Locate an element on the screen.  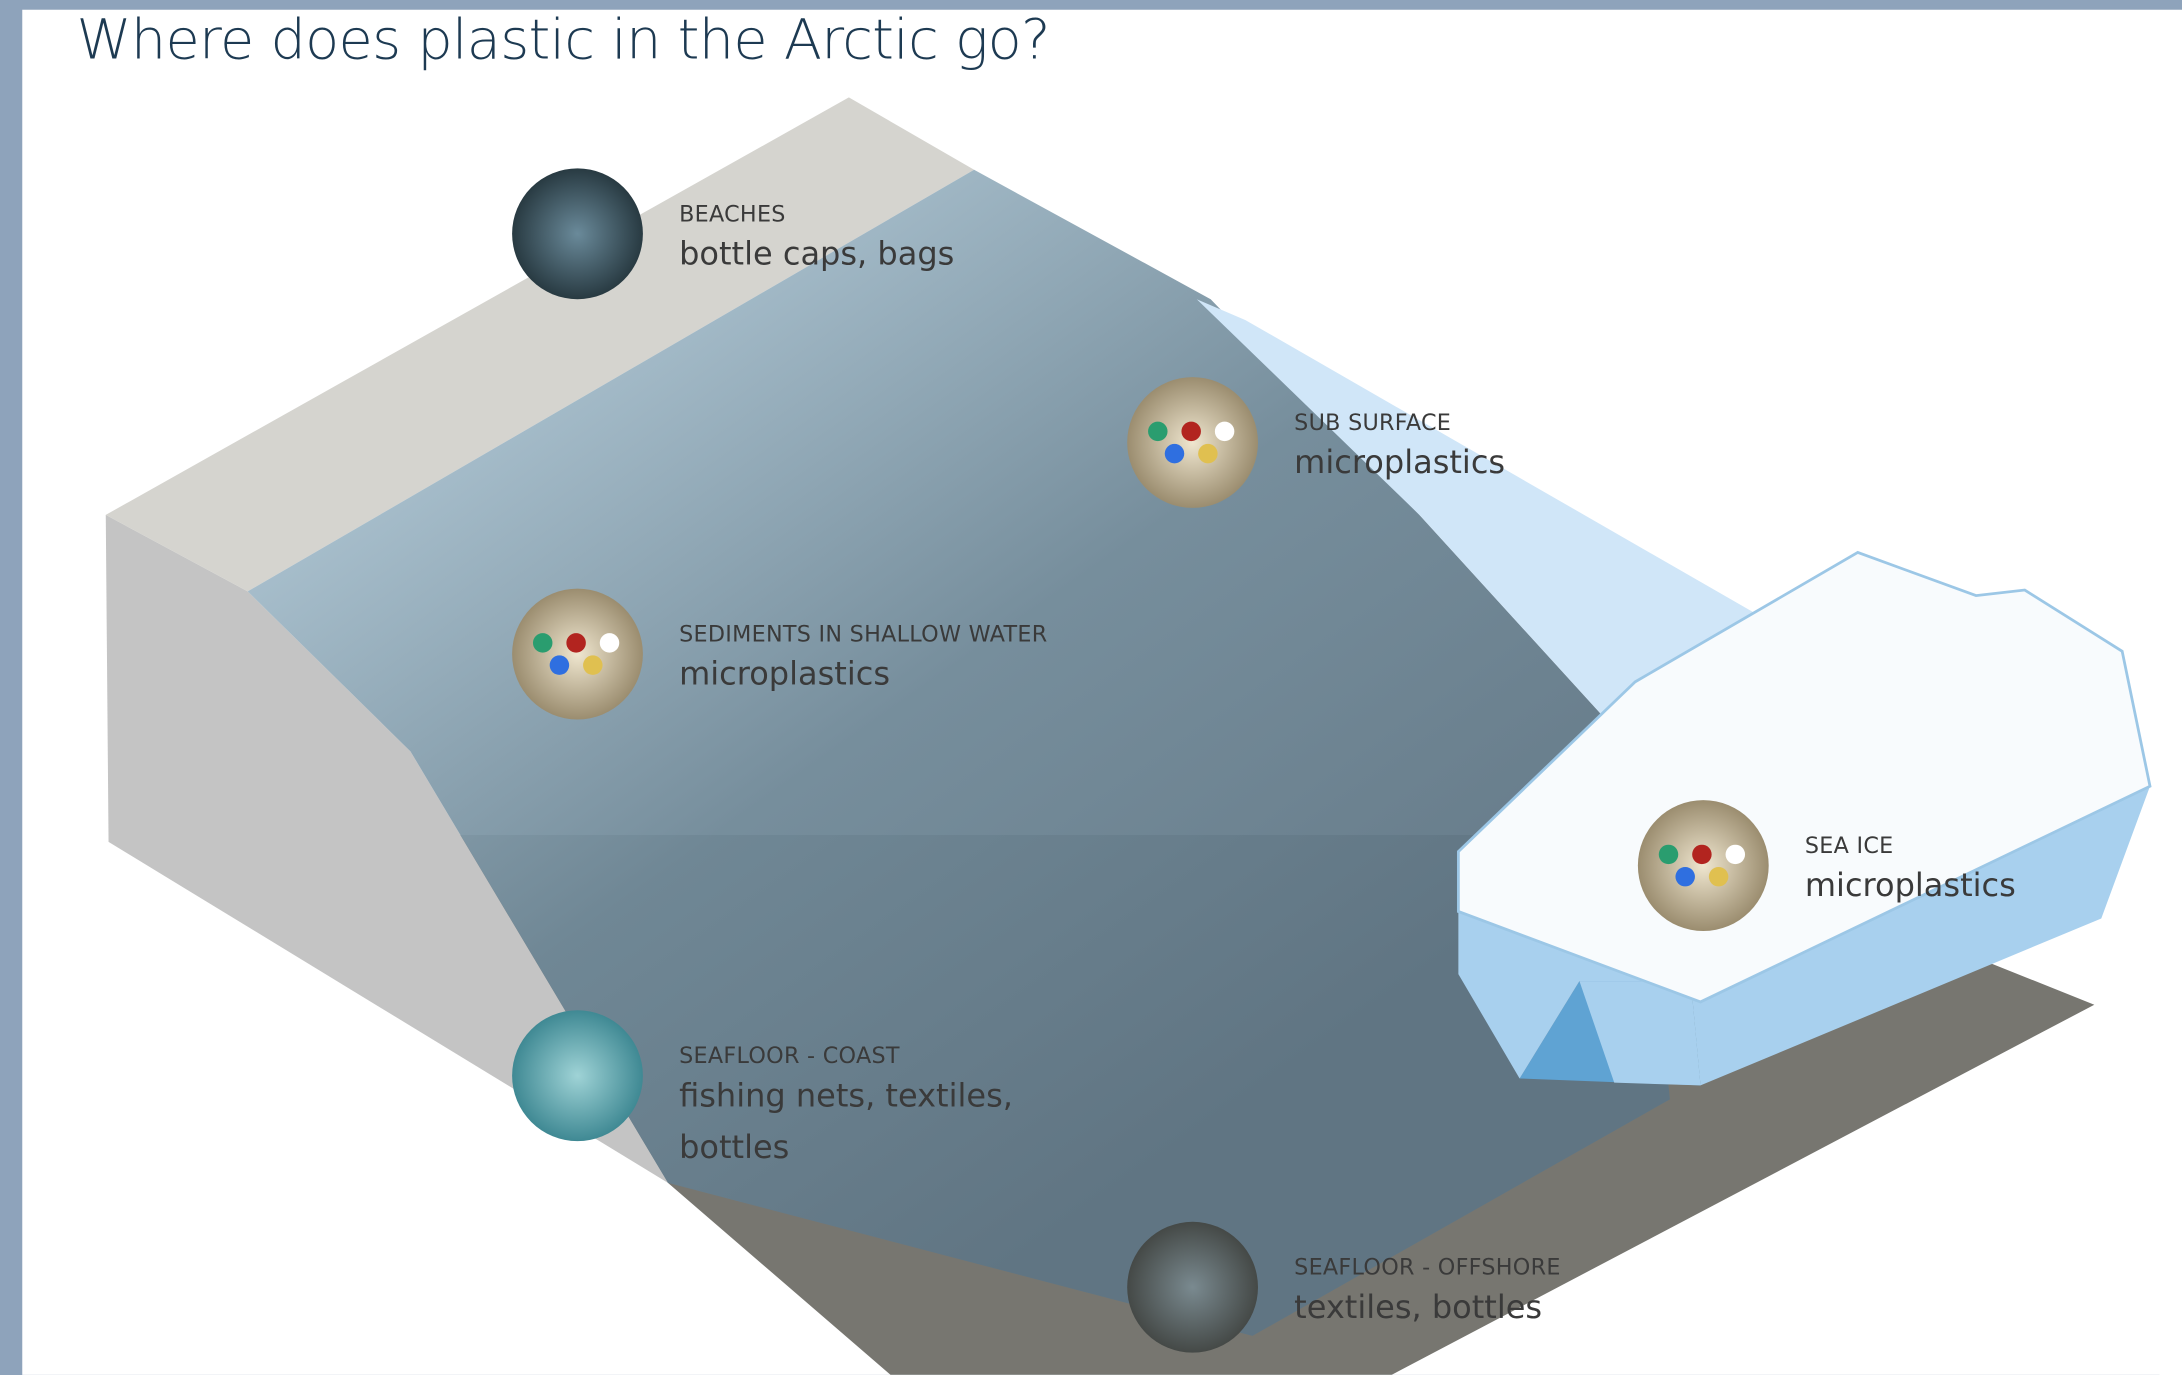
location-items: fishing nets, textiles, bottles is located at coordinates (846, 1122).